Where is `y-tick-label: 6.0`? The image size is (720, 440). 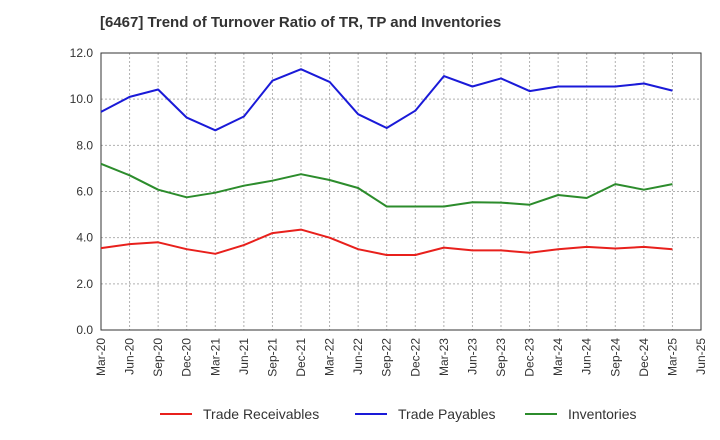 y-tick-label: 6.0 is located at coordinates (84, 192).